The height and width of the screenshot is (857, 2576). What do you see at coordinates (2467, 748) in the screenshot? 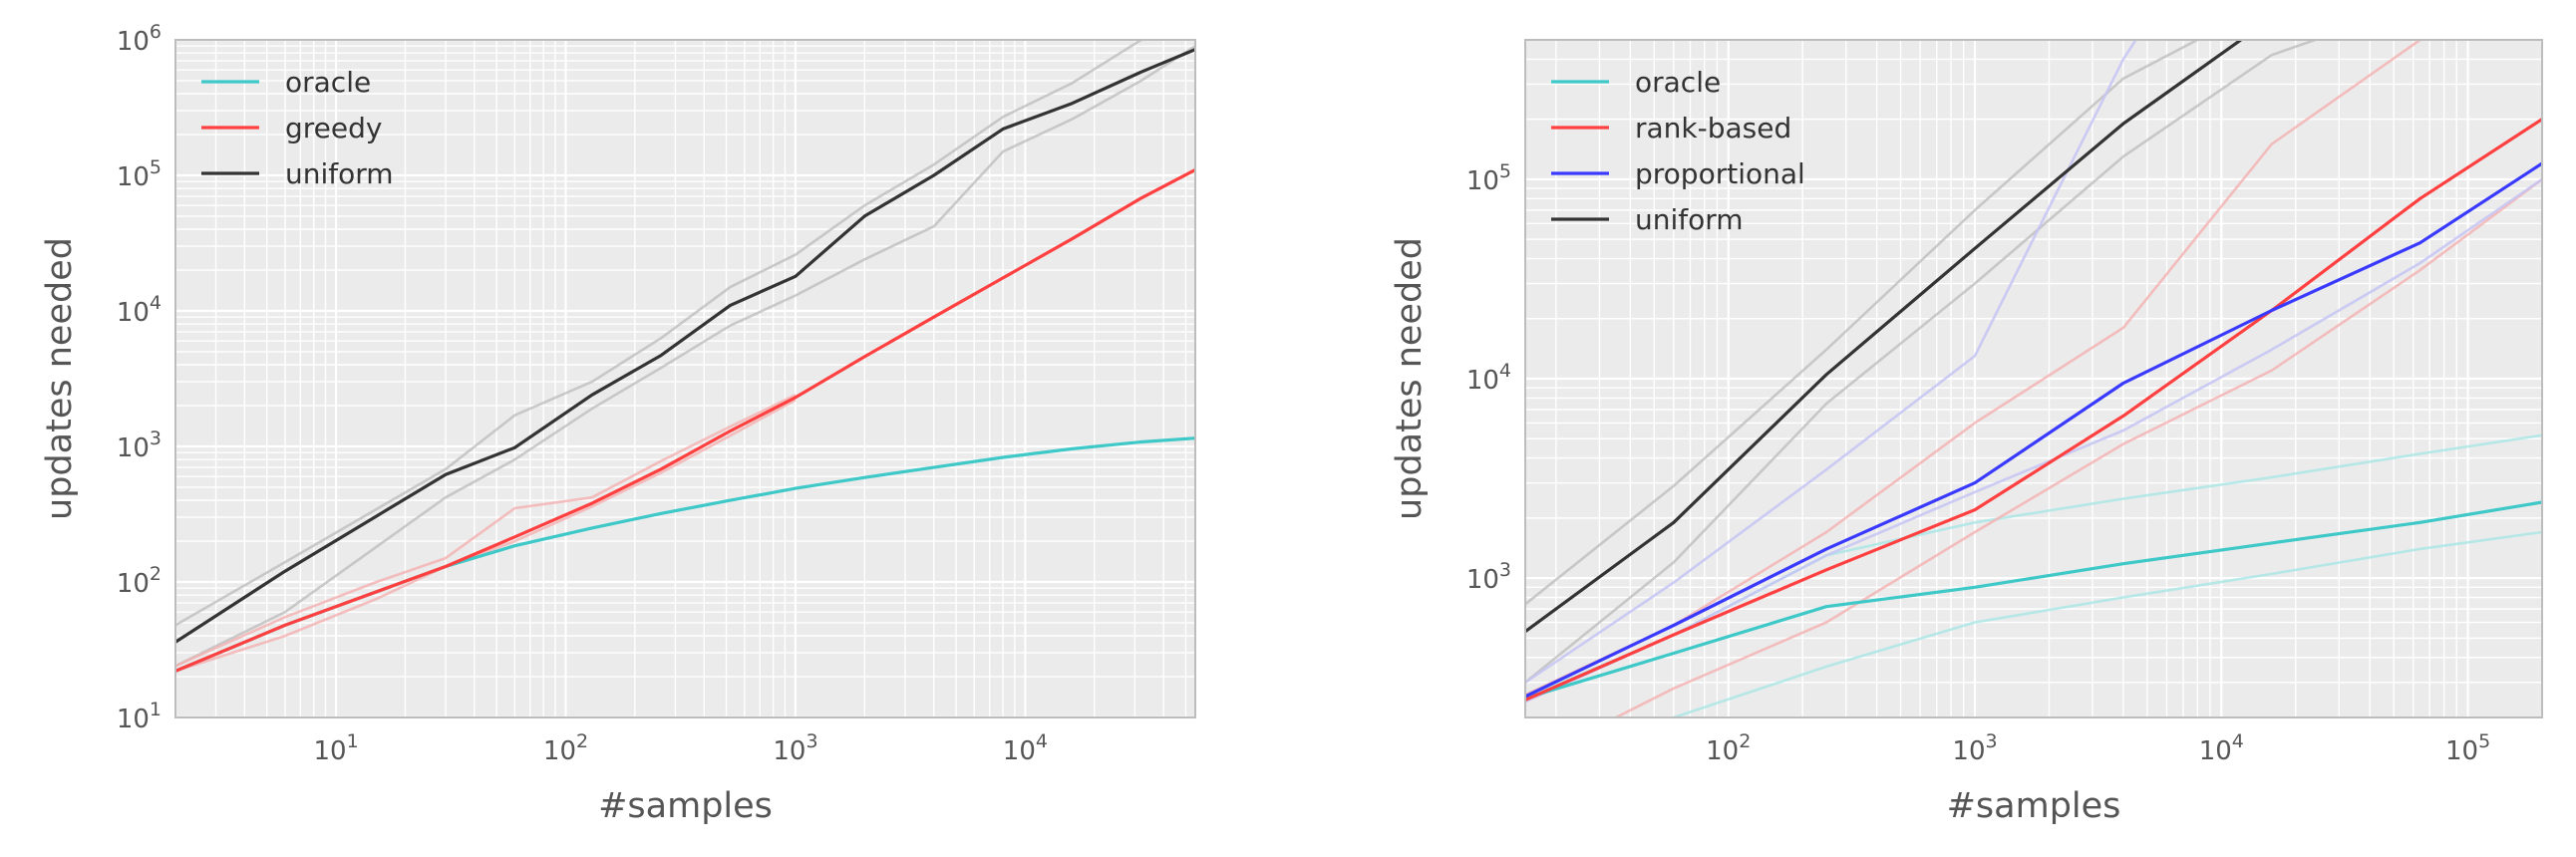
I see `x-tick-label: 10⁵` at bounding box center [2467, 748].